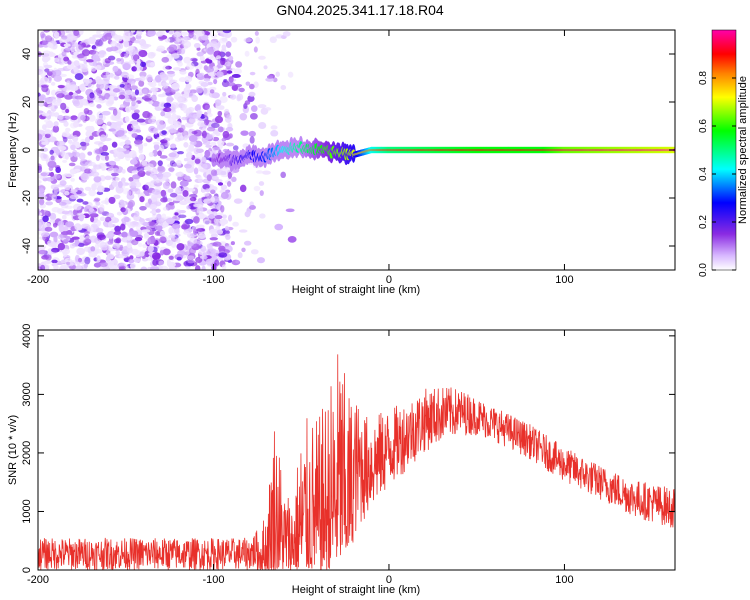 The image size is (750, 600). What do you see at coordinates (13, 150) in the screenshot?
I see `spectrogram-y-label: Frequency (Hz)` at bounding box center [13, 150].